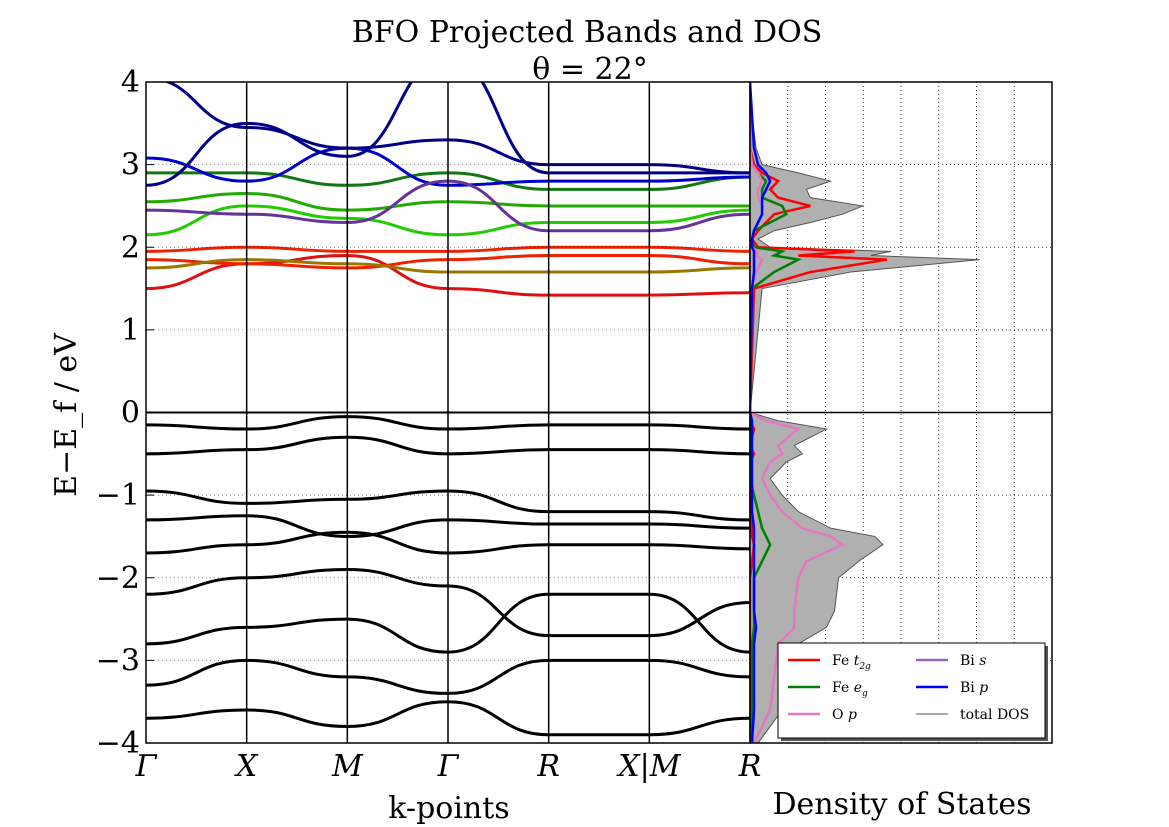  Describe the element at coordinates (118, 743) in the screenshot. I see `y-tick-label: −4` at that location.